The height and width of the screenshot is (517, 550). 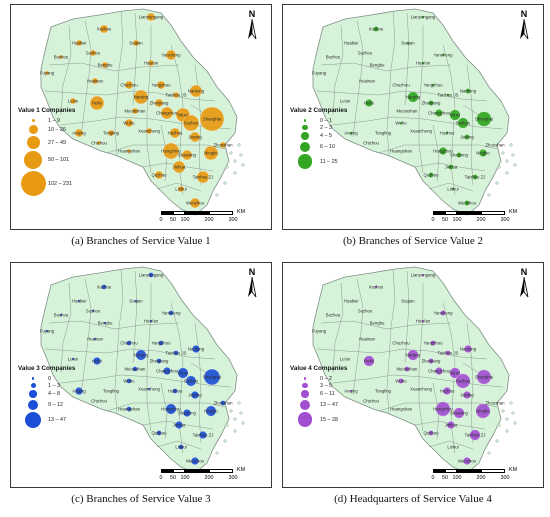 I want to click on city-label: Xuzhou, so click(x=104, y=287).